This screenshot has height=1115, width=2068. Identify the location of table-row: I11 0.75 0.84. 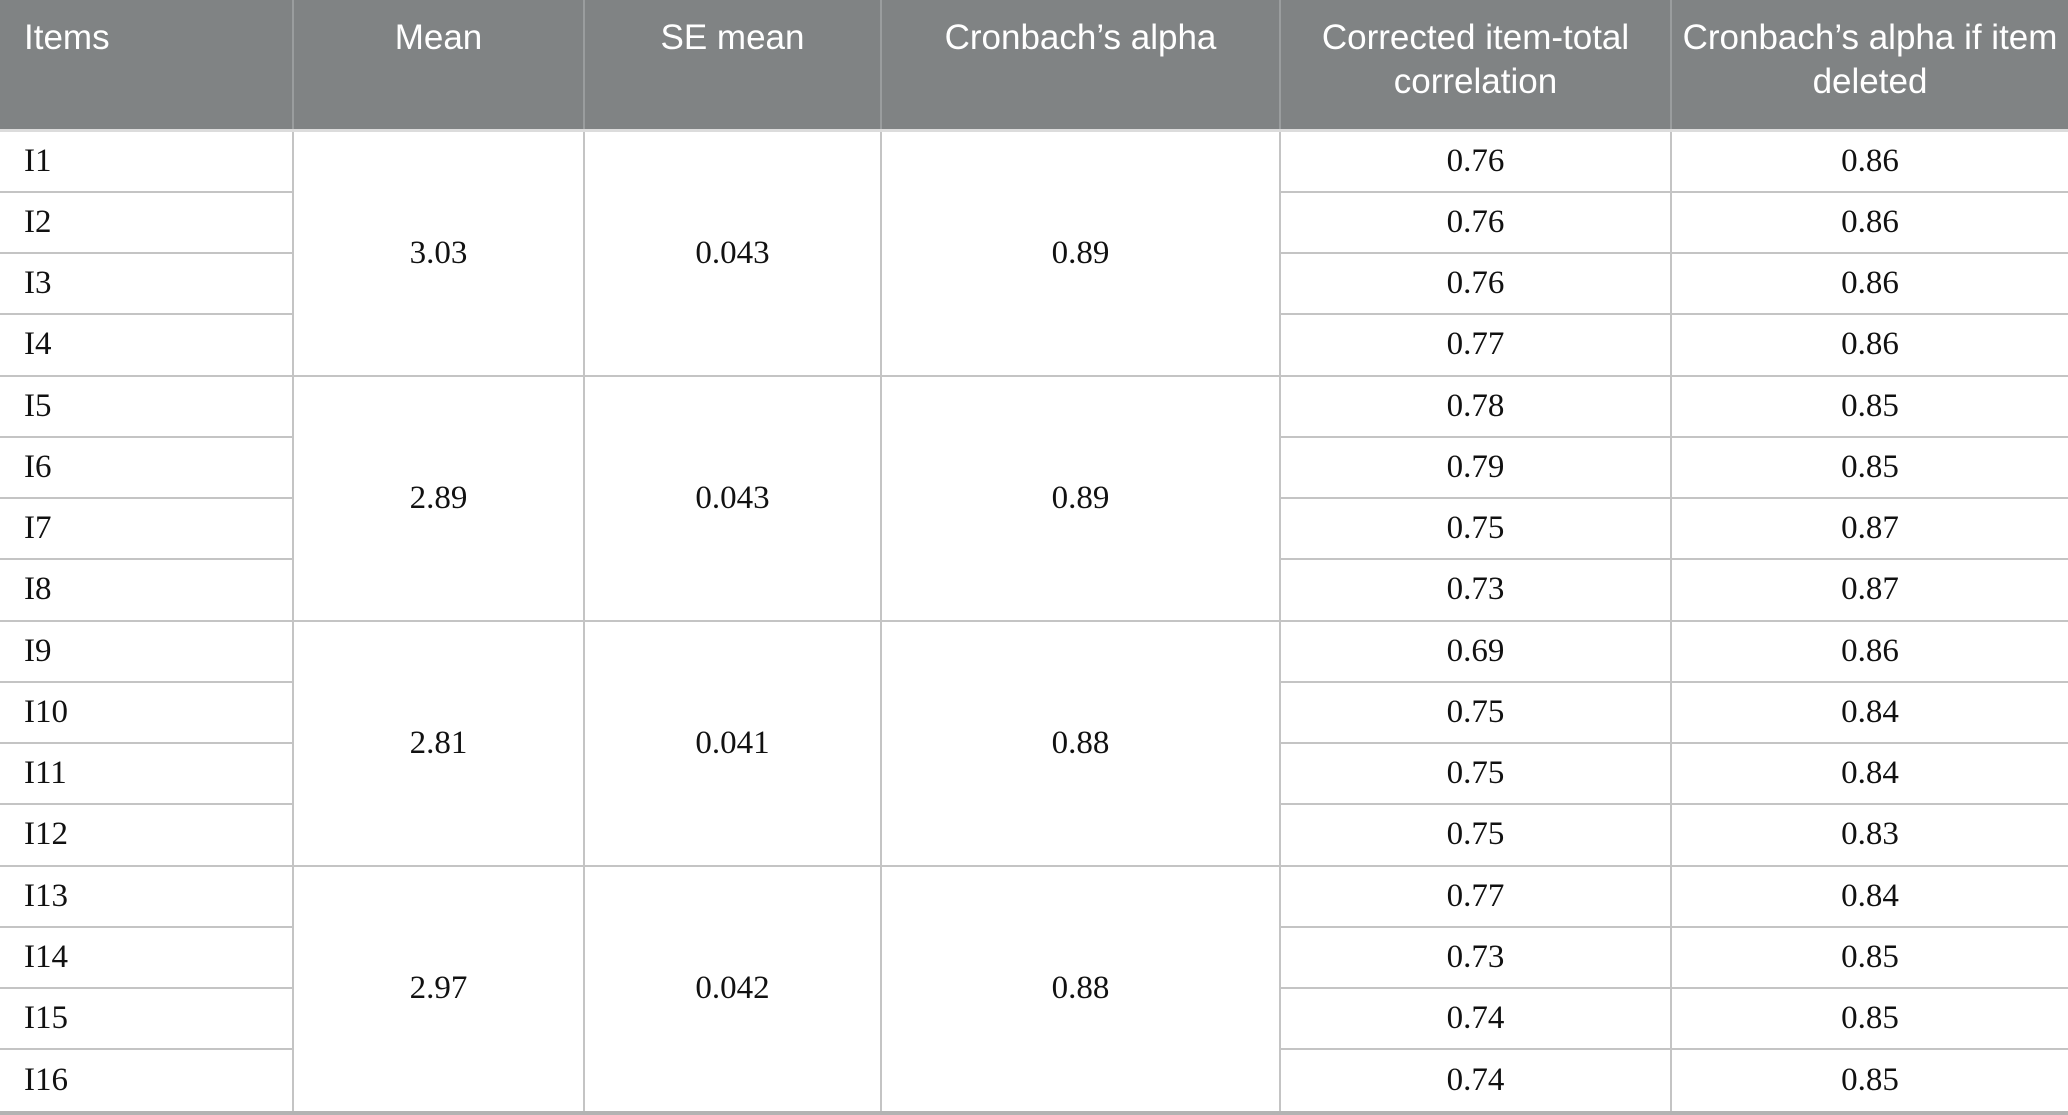
(1034, 774).